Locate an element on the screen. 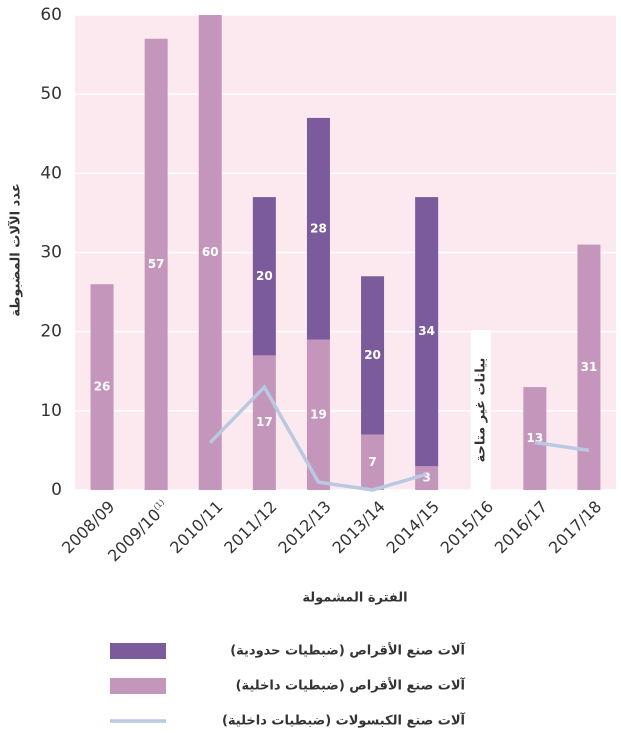 The width and height of the screenshot is (621, 733). x-tick-label: 2014/15 is located at coordinates (412, 527).